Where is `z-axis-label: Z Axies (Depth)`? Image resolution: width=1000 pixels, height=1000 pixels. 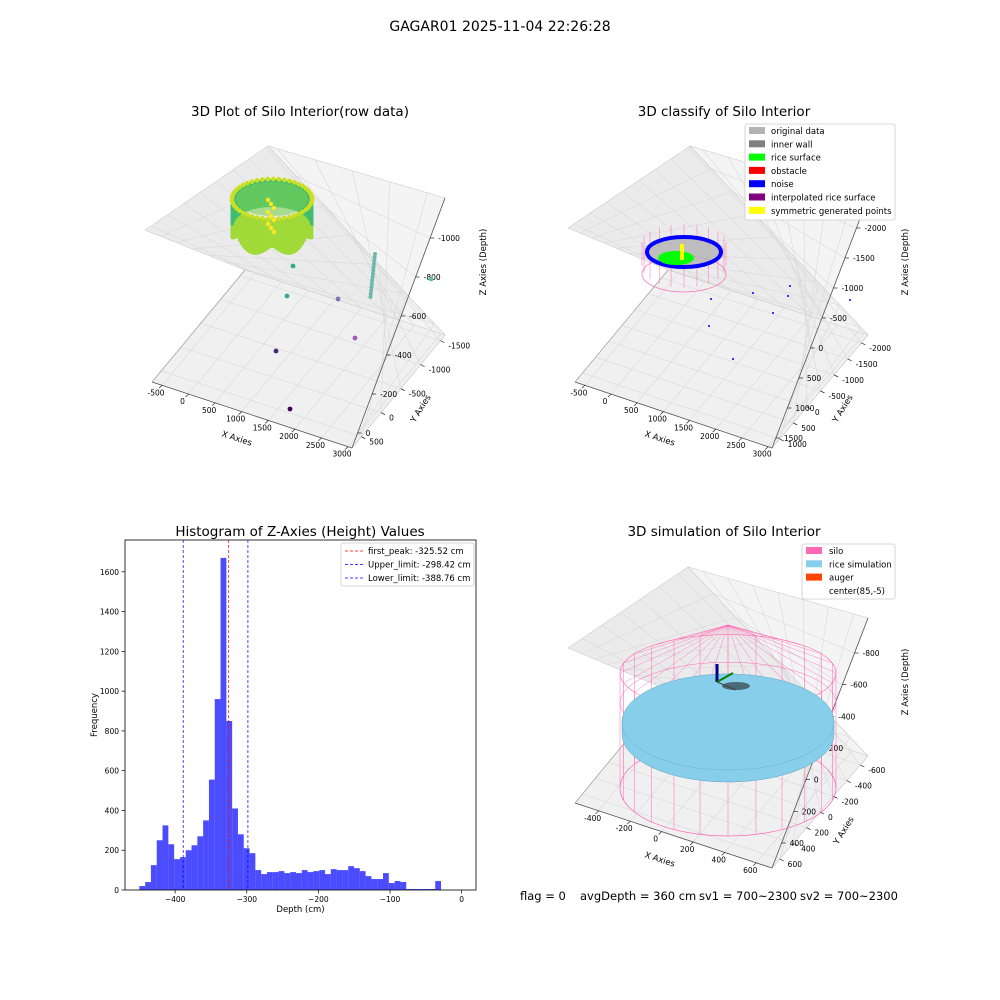 z-axis-label: Z Axies (Depth) is located at coordinates (906, 262).